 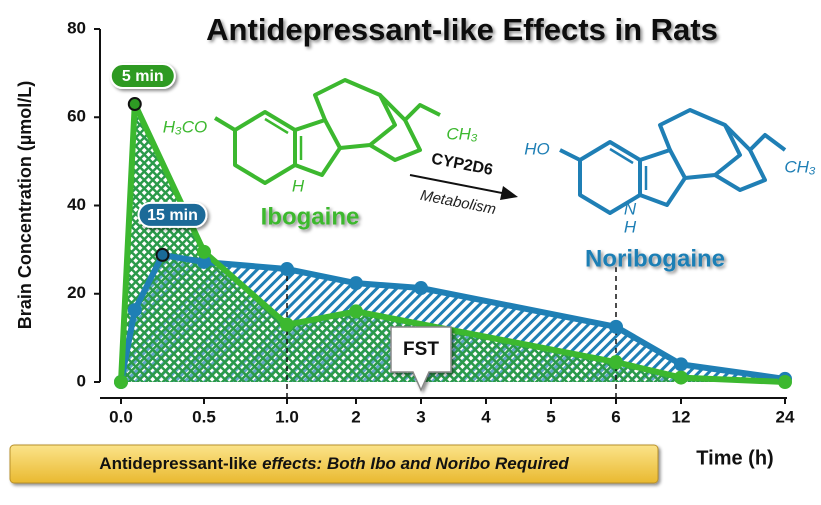 What do you see at coordinates (327, 131) in the screenshot?
I see `ibogaine-structure` at bounding box center [327, 131].